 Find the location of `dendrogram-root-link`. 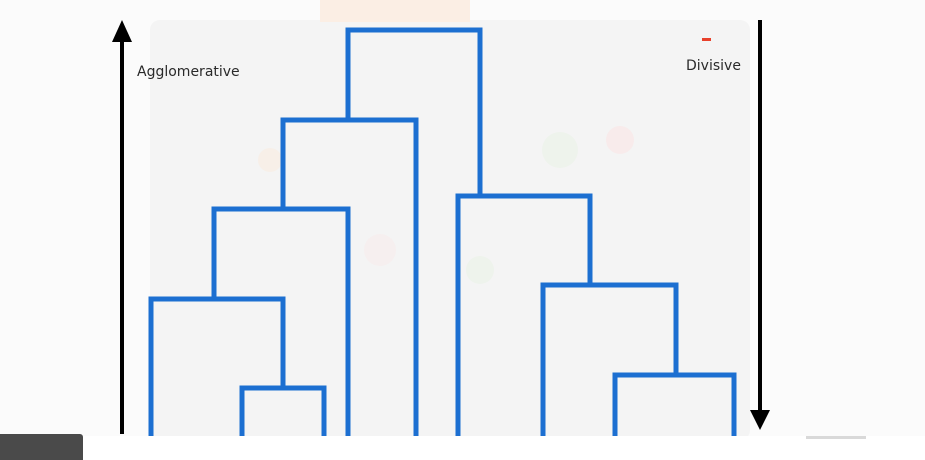

dendrogram-root-link is located at coordinates (414, 111).